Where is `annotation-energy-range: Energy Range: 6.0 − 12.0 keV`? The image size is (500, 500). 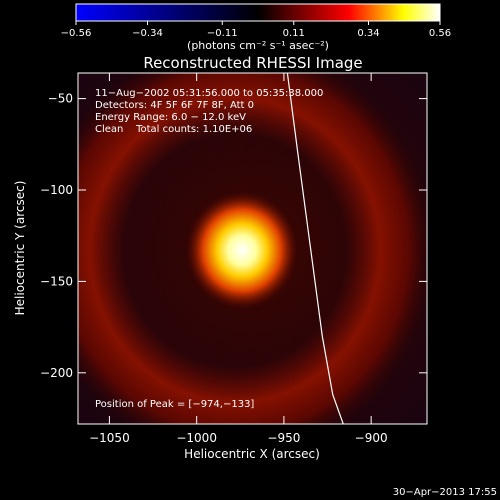
annotation-energy-range: Energy Range: 6.0 − 12.0 keV is located at coordinates (170, 117).